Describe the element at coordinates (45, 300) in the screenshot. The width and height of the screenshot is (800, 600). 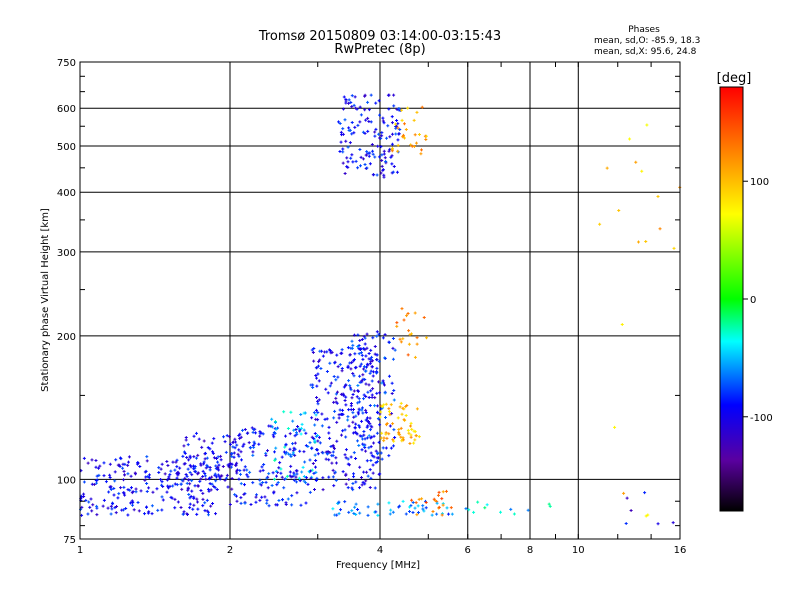
I see `y-axis-label: Stationary phase Virtual Height [km]` at that location.